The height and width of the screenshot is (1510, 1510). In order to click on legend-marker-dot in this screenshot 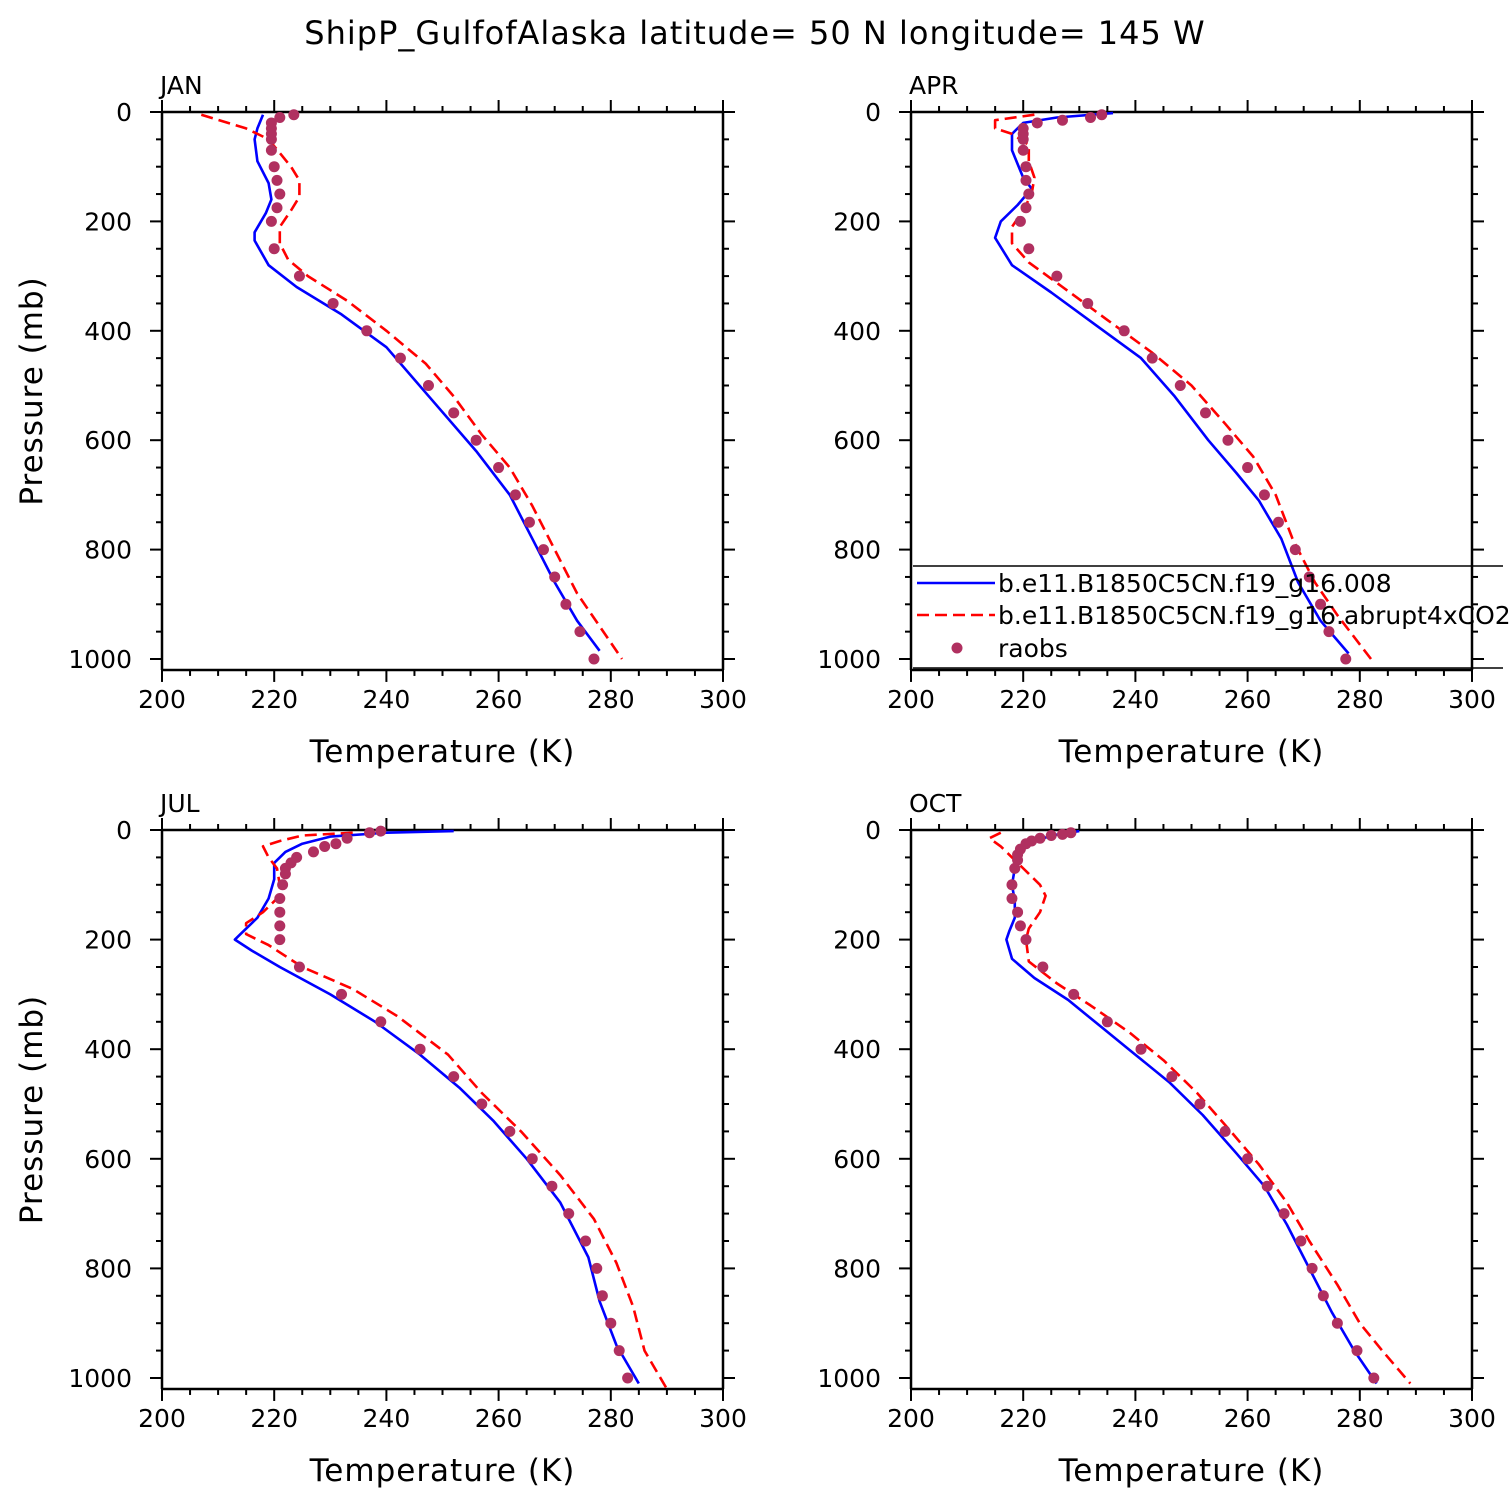, I will do `click(957, 648)`.